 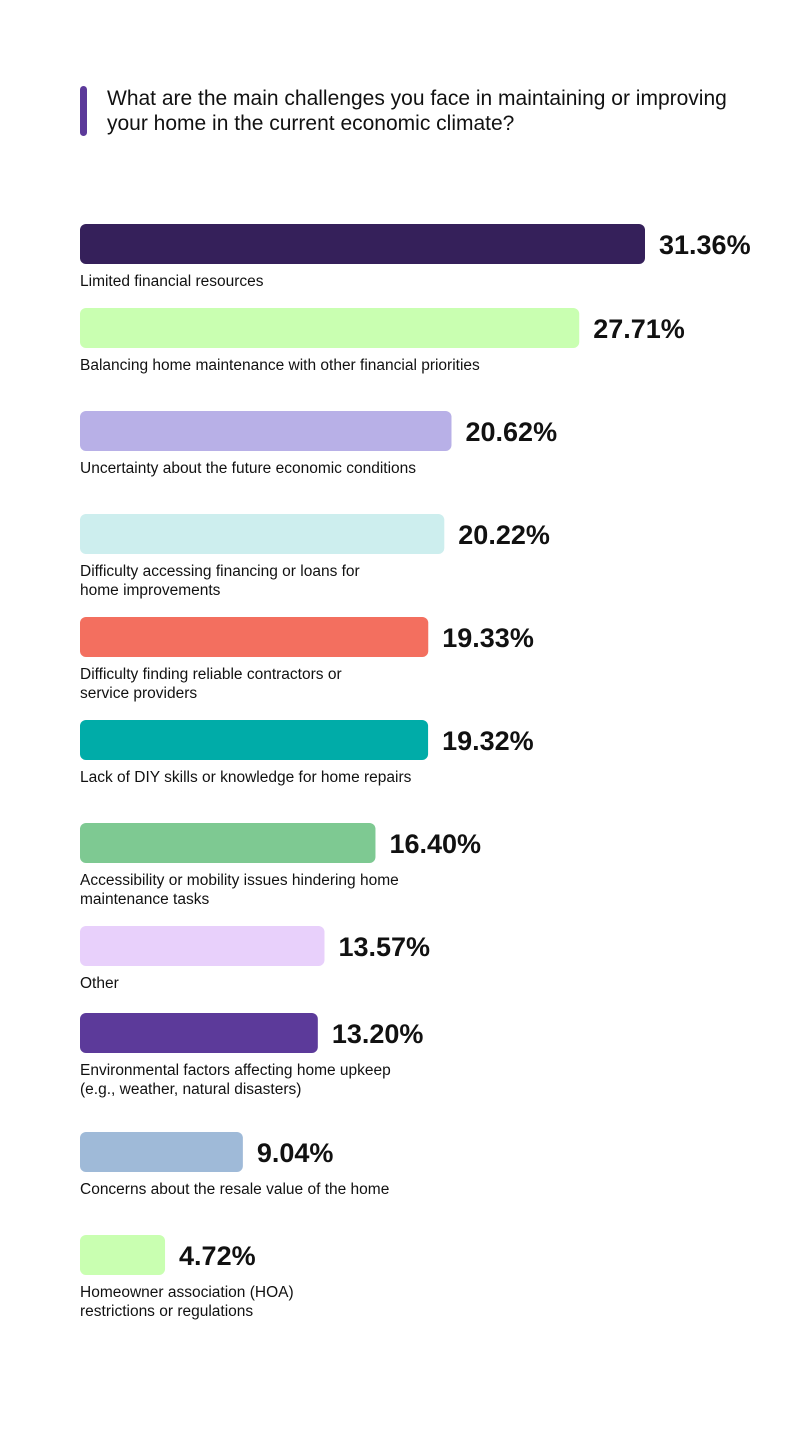 What do you see at coordinates (705, 245) in the screenshot?
I see `bar-value-label: 31.36%` at bounding box center [705, 245].